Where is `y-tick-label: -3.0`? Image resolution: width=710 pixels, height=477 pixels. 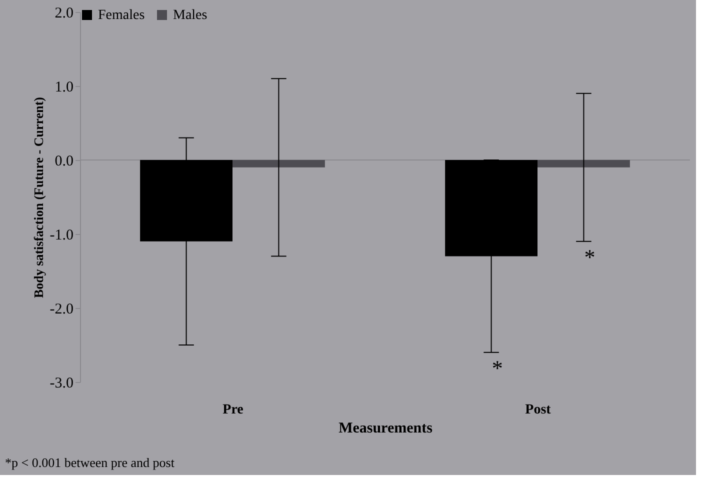
y-tick-label: -3.0 is located at coordinates (62, 384).